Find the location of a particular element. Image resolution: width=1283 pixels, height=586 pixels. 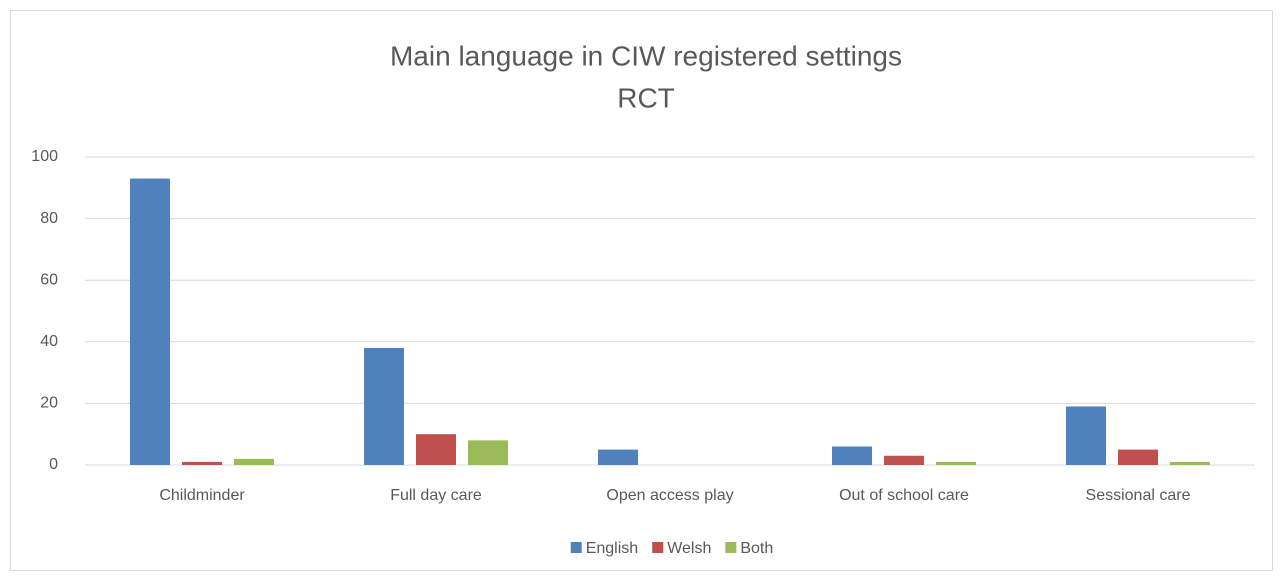

x-tick-label: Open access play is located at coordinates (669, 495).